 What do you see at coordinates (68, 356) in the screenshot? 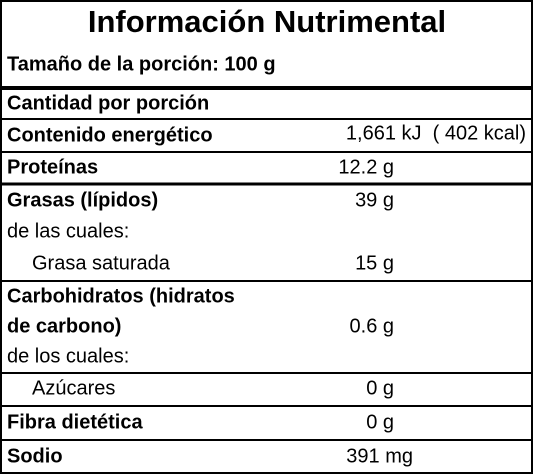
I see `row-label: de los cuales:` at bounding box center [68, 356].